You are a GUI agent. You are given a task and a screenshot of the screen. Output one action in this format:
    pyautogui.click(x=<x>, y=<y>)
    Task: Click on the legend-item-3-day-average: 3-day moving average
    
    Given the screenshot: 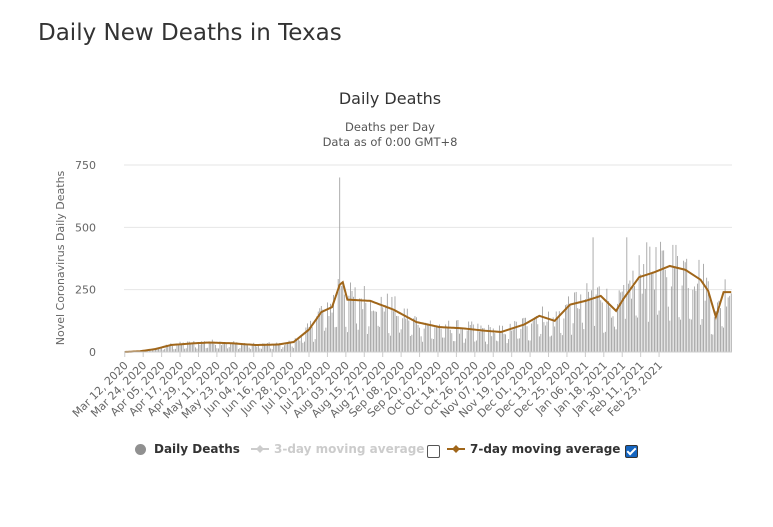 What is the action you would take?
    pyautogui.click(x=337, y=449)
    